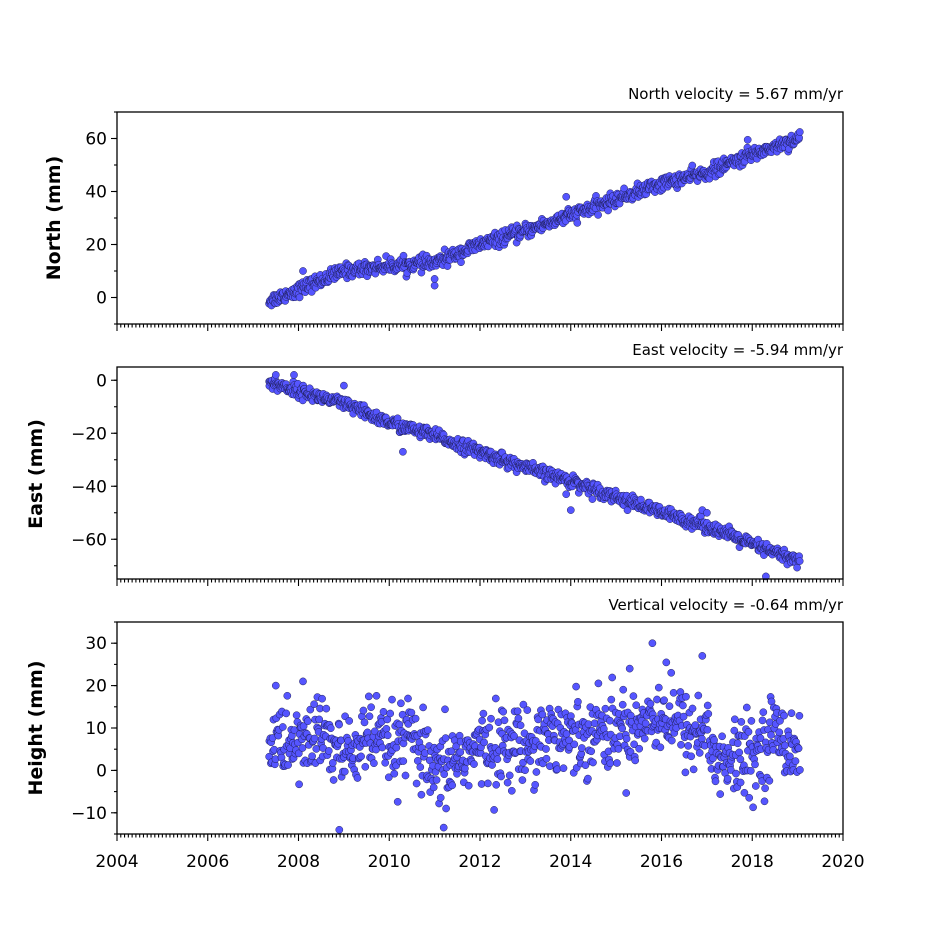 The image size is (937, 937). What do you see at coordinates (96, 246) in the screenshot?
I see `y-tick-label: 20` at bounding box center [96, 246].